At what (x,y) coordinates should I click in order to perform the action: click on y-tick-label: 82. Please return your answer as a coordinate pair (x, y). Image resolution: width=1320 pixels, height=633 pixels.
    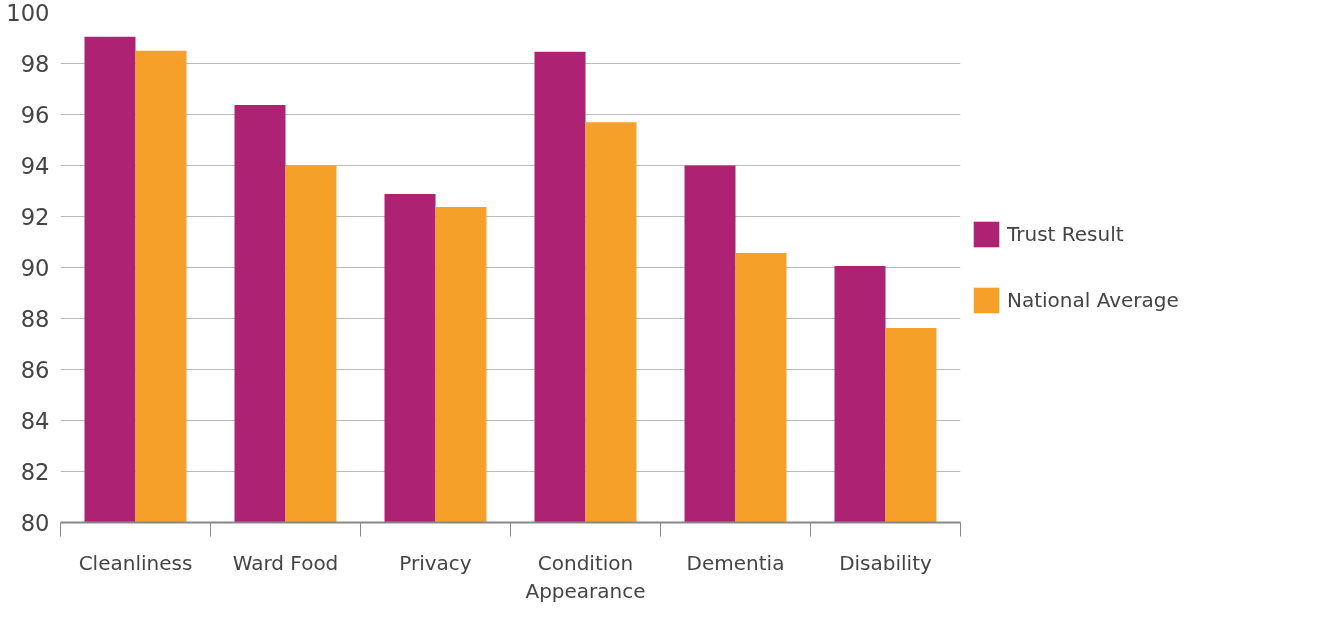
    Looking at the image, I should click on (35, 472).